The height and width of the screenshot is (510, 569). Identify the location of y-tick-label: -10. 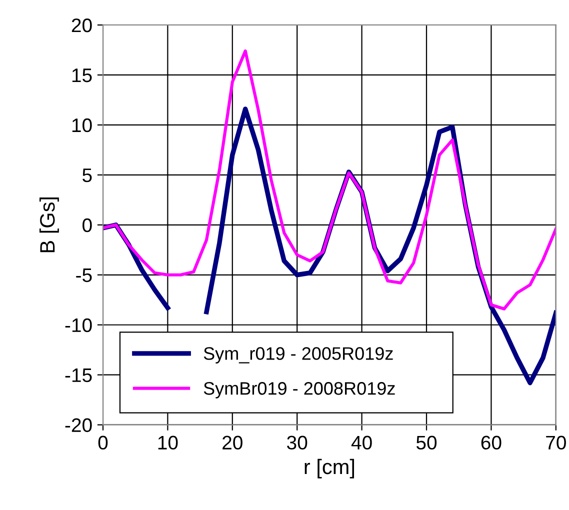
(78, 325).